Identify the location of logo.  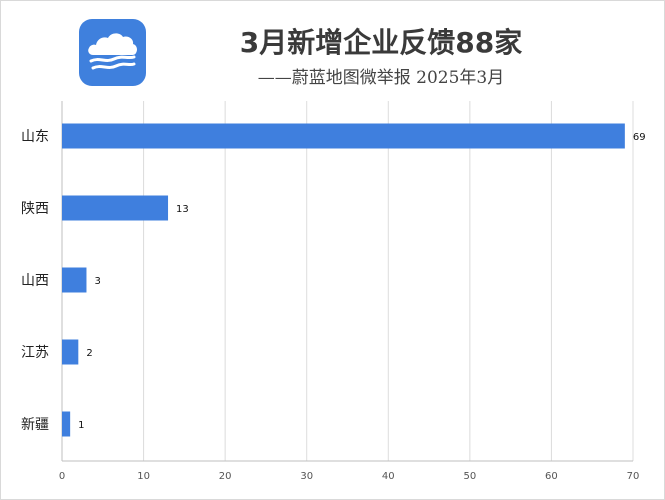
(112, 52).